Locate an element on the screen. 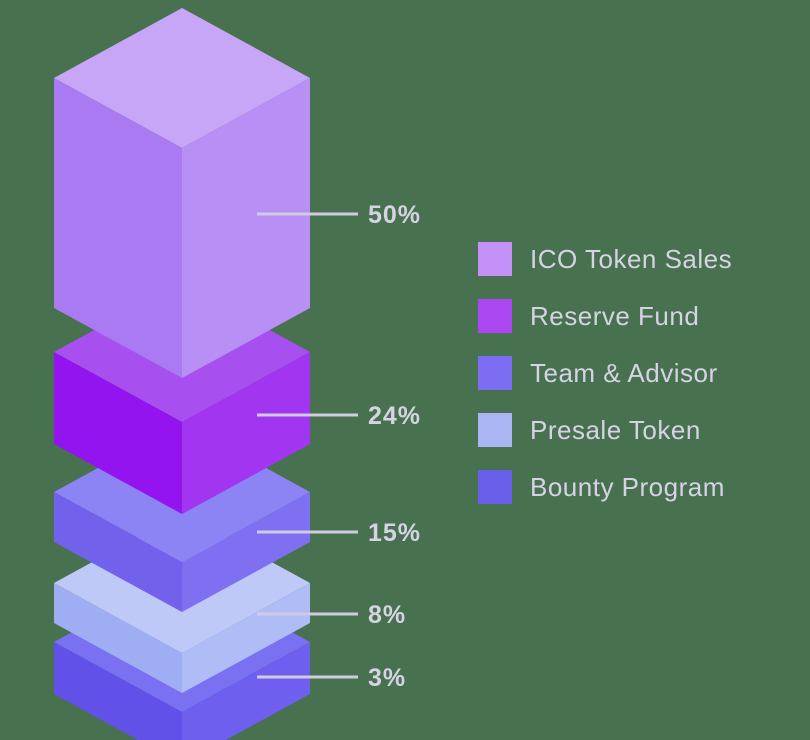  pct-label-15: 15% is located at coordinates (394, 533).